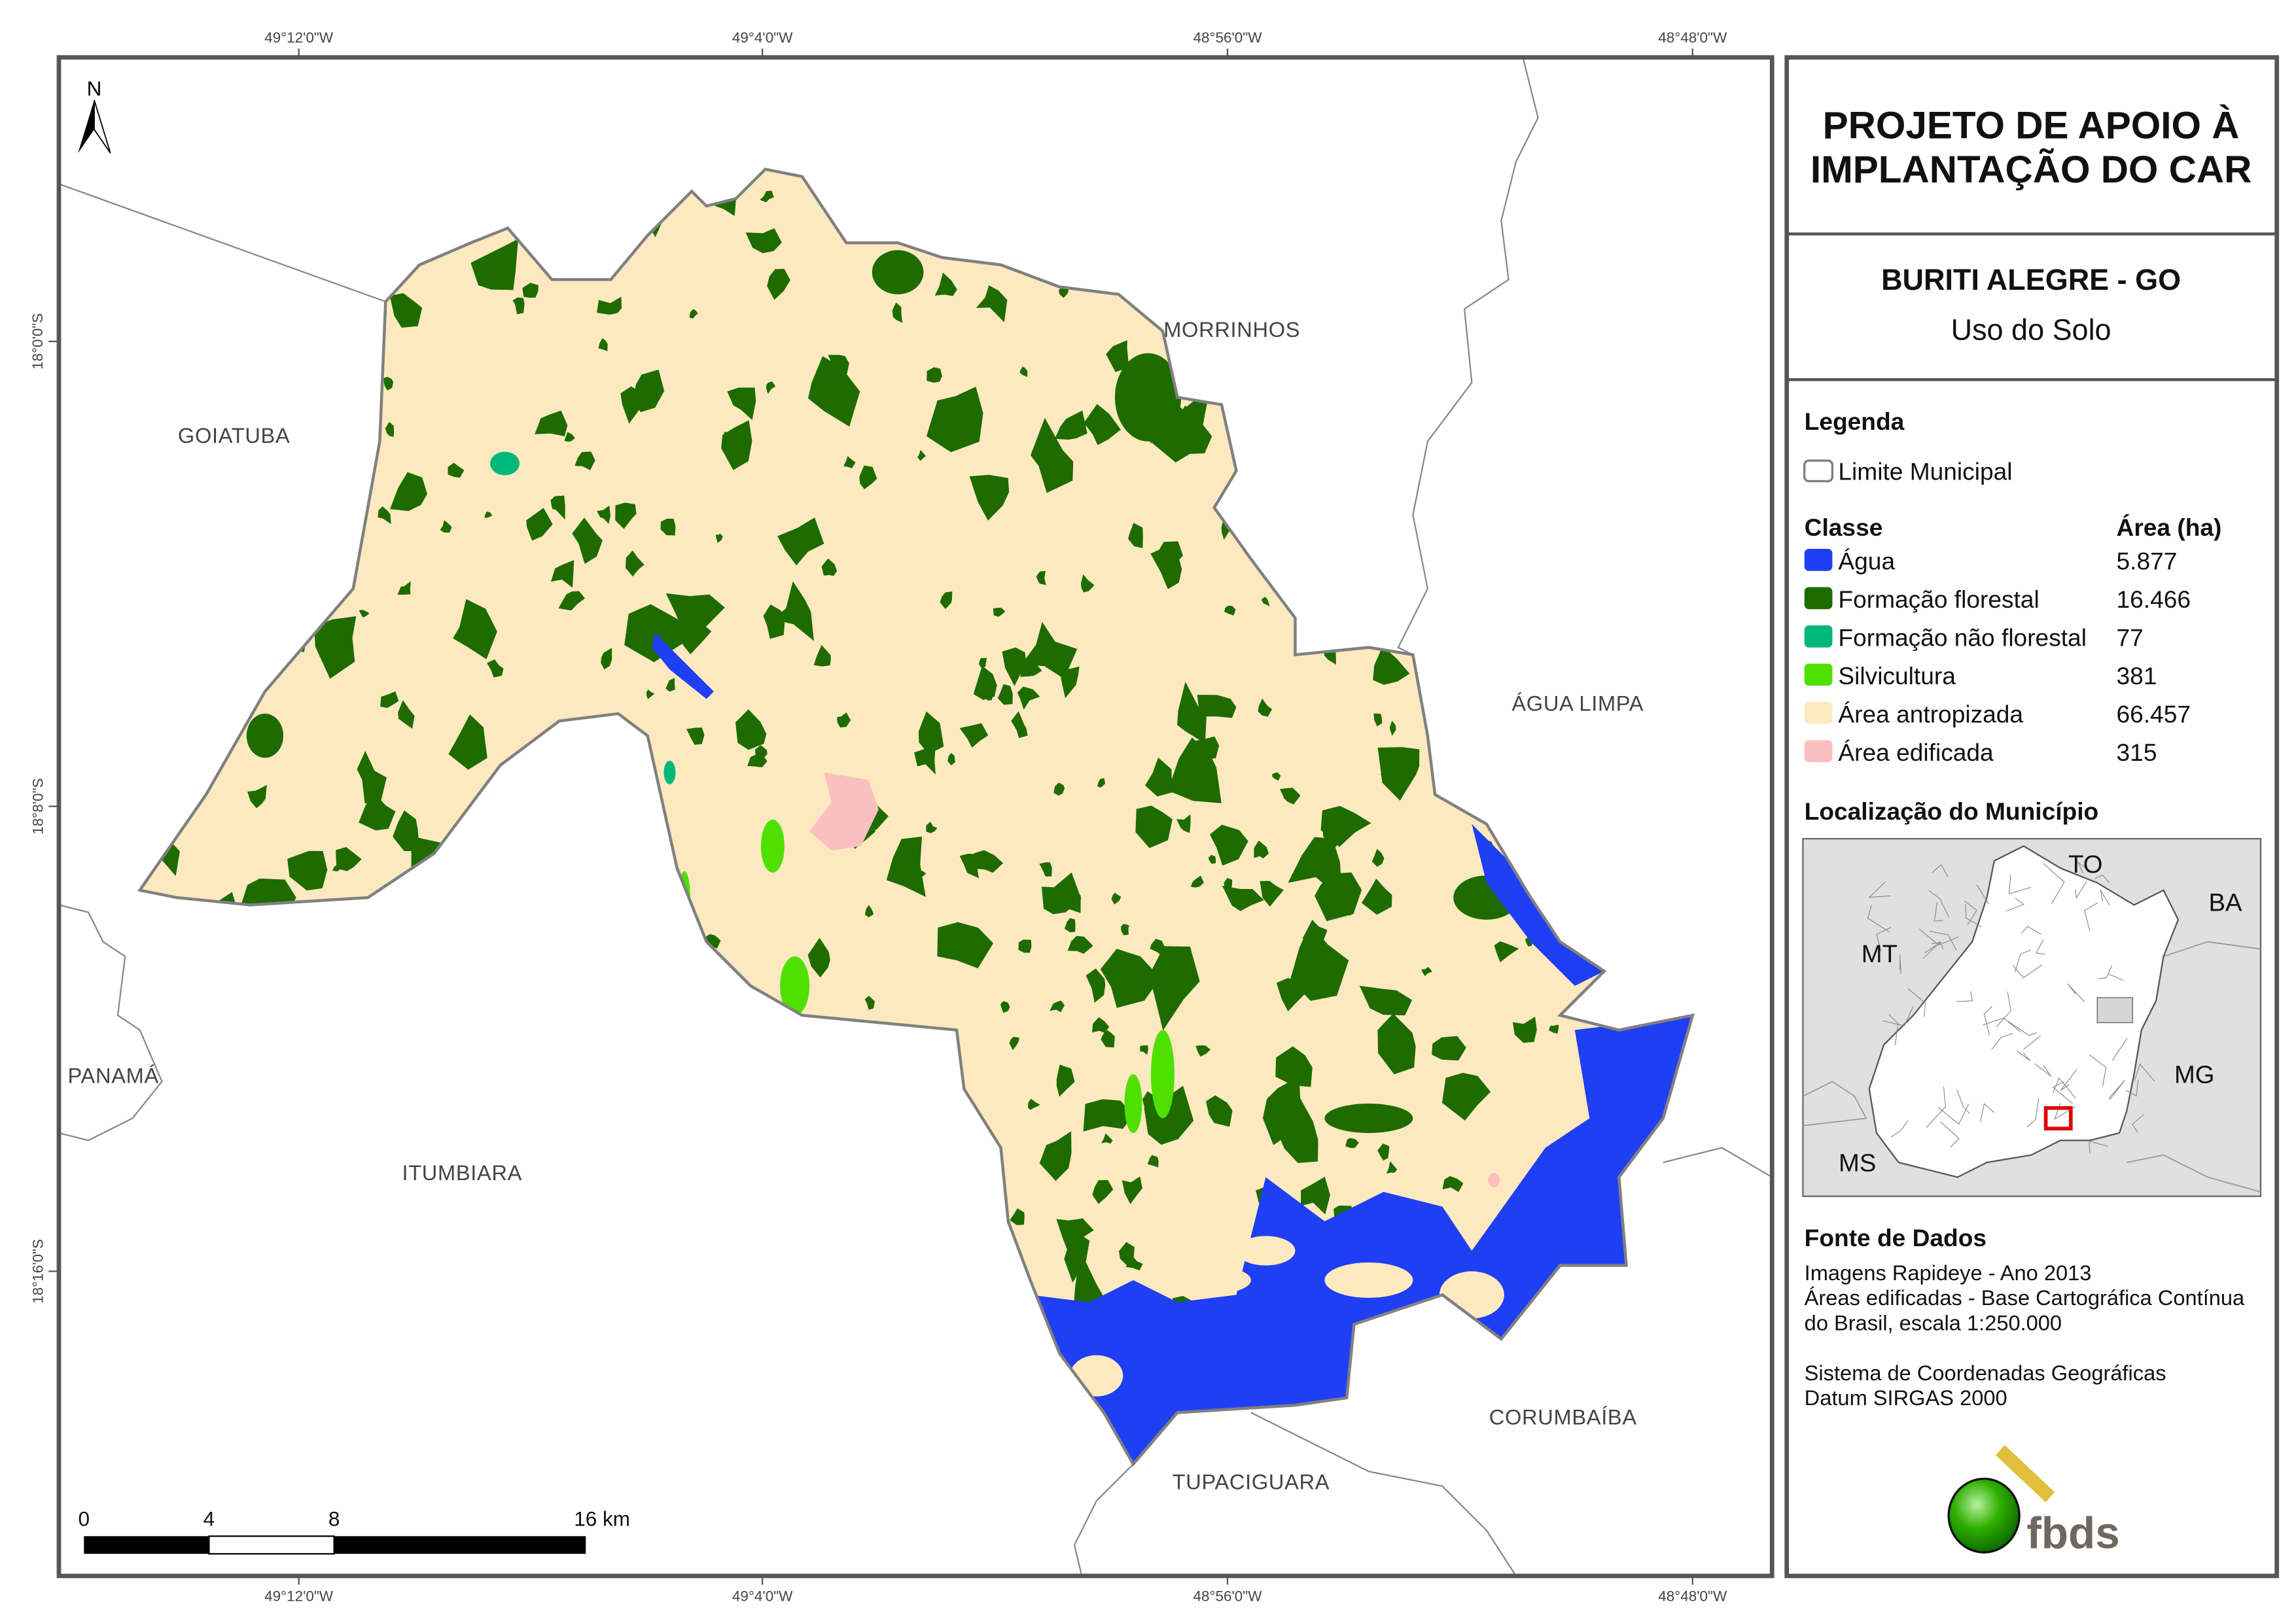  Describe the element at coordinates (1930, 714) in the screenshot. I see `class-label: Área antropizada` at that location.